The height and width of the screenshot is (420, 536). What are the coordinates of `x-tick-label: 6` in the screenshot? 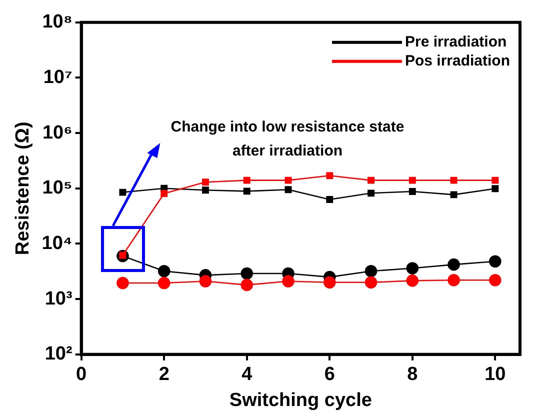 It's located at (329, 375).